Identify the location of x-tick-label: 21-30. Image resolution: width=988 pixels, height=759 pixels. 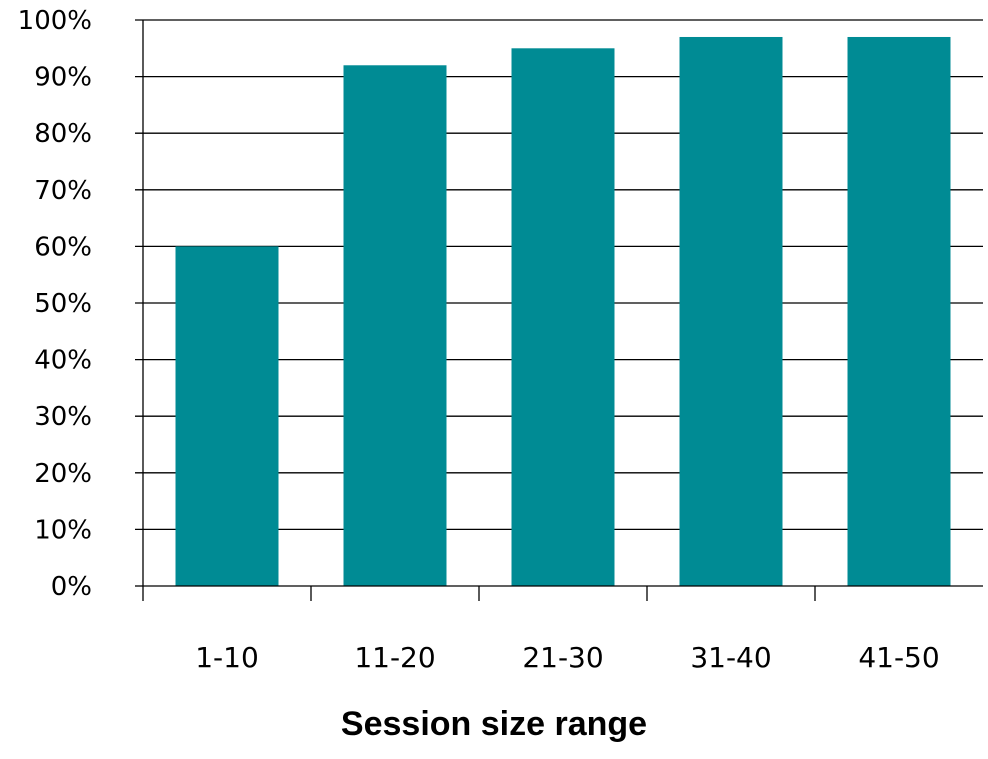
(562, 657).